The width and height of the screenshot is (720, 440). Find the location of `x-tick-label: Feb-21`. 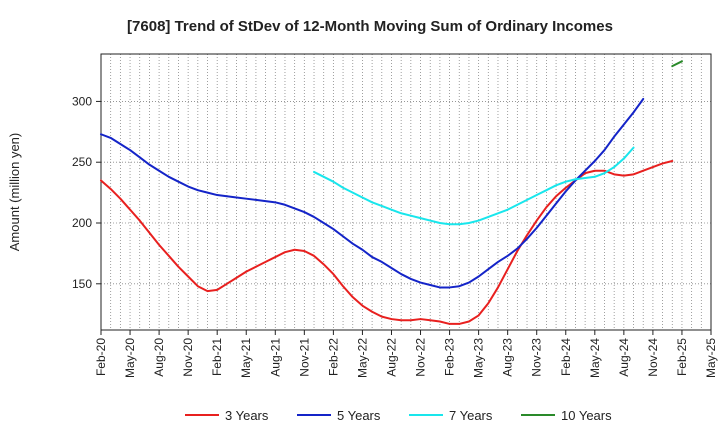

x-tick-label: Feb-21 is located at coordinates (217, 357).